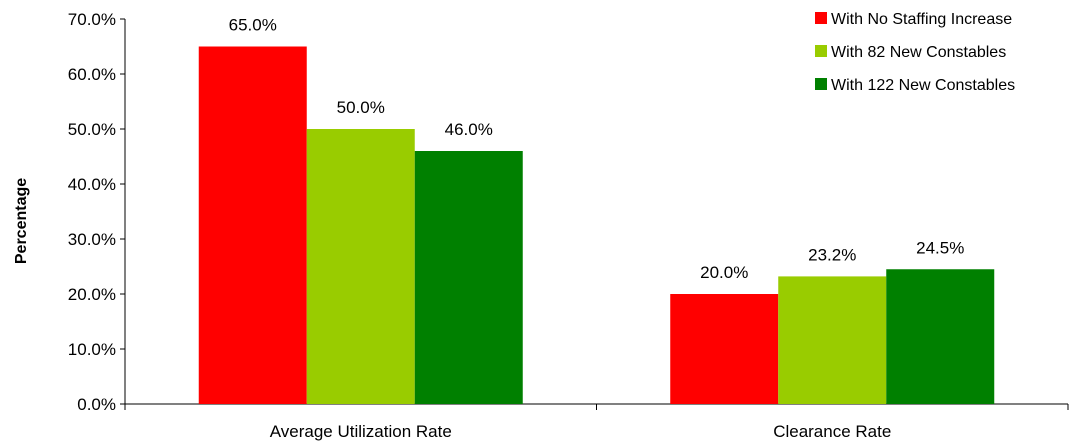 This screenshot has width=1086, height=448. Describe the element at coordinates (92, 19) in the screenshot. I see `y-tick-label: 70.0%` at that location.